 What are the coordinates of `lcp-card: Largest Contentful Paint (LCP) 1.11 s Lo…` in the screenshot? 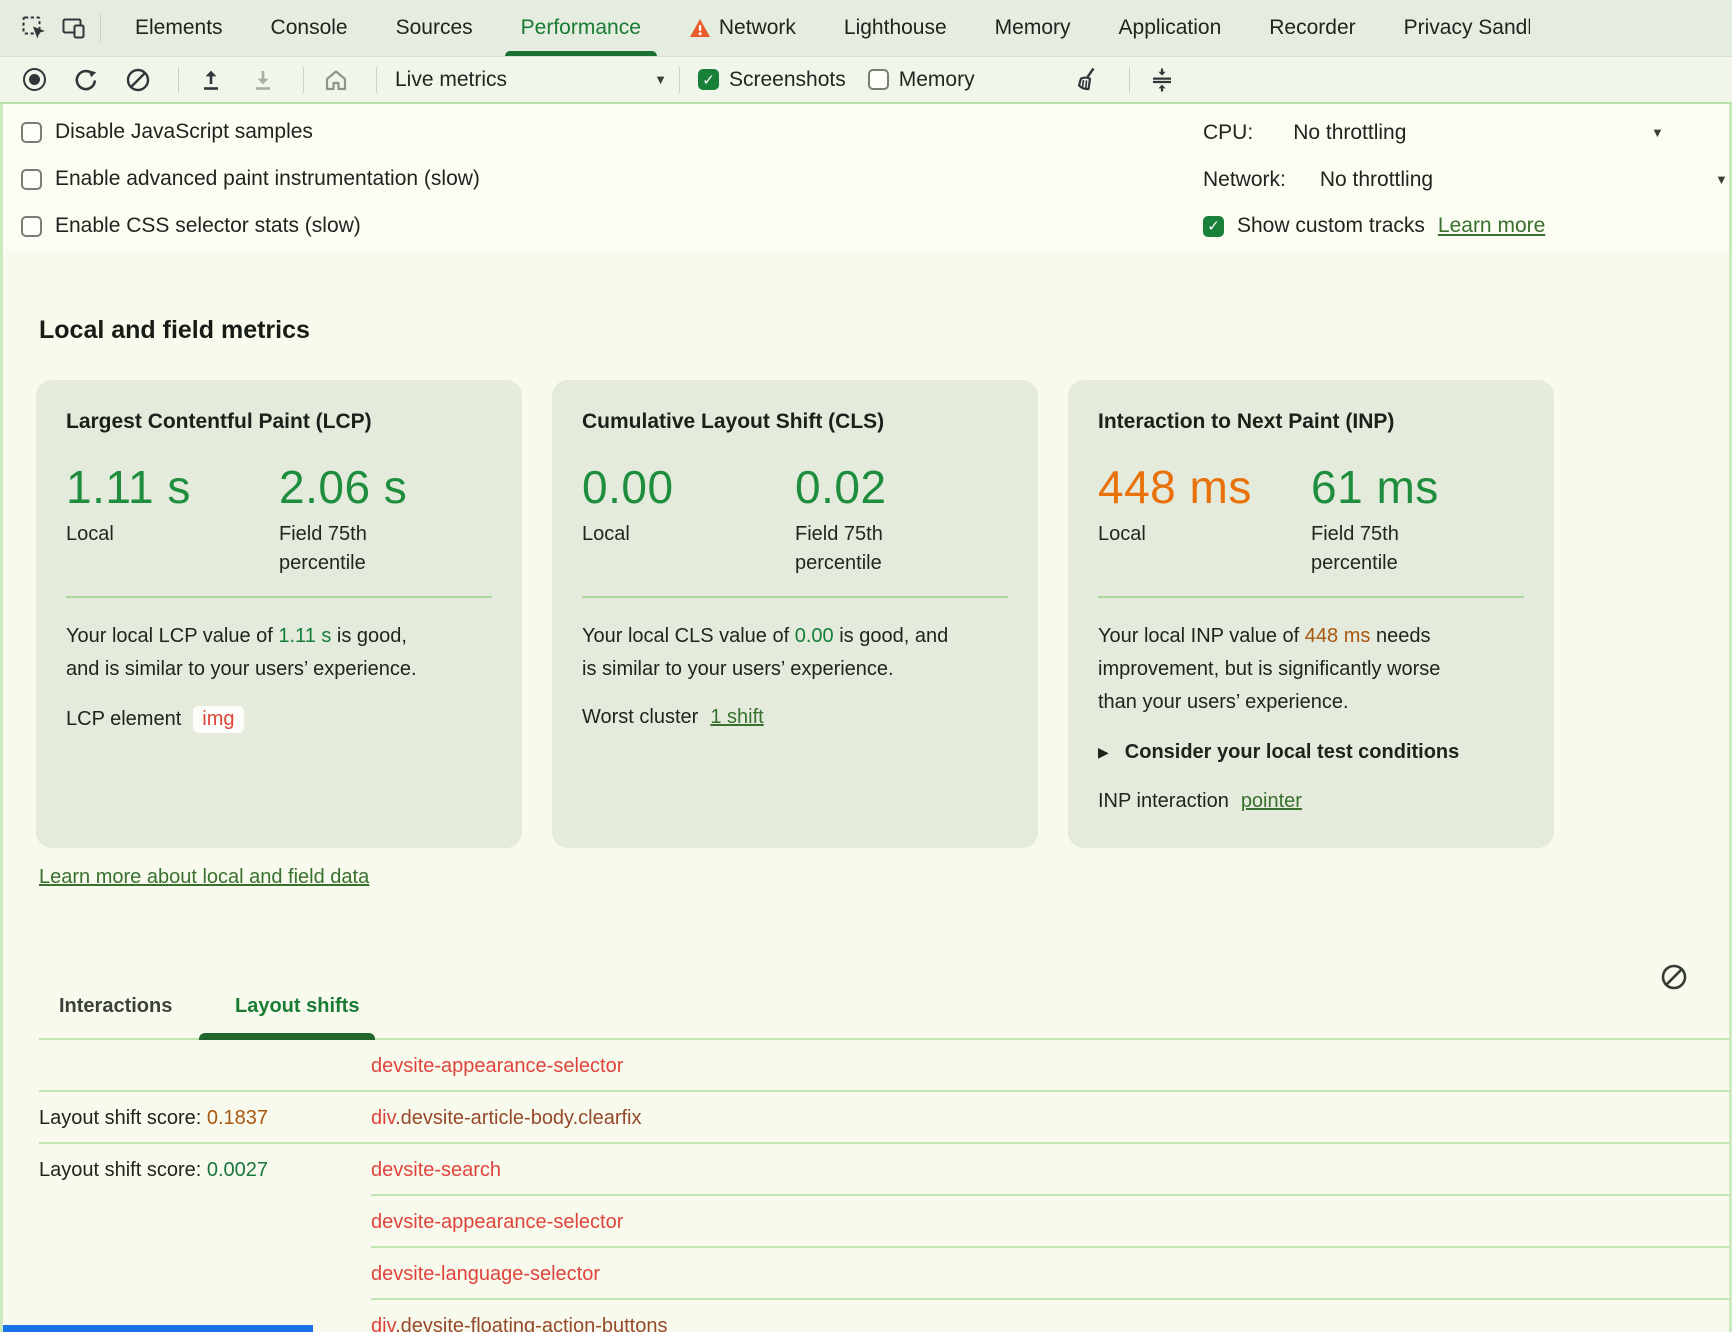 It's located at (279, 614).